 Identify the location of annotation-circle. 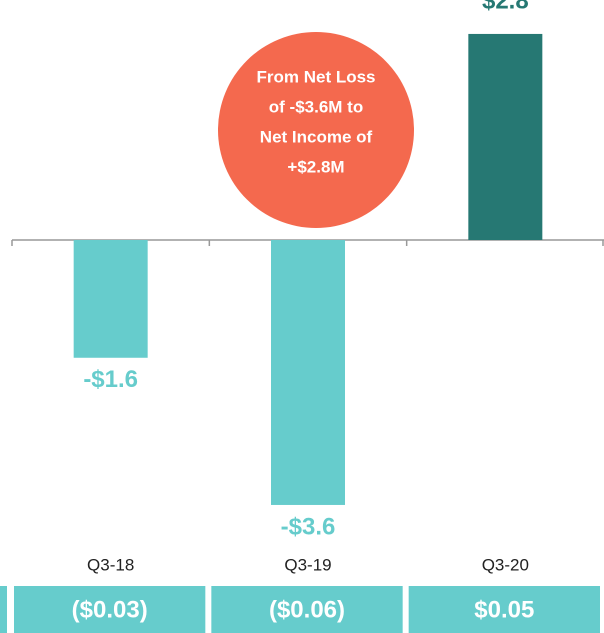
(316, 130).